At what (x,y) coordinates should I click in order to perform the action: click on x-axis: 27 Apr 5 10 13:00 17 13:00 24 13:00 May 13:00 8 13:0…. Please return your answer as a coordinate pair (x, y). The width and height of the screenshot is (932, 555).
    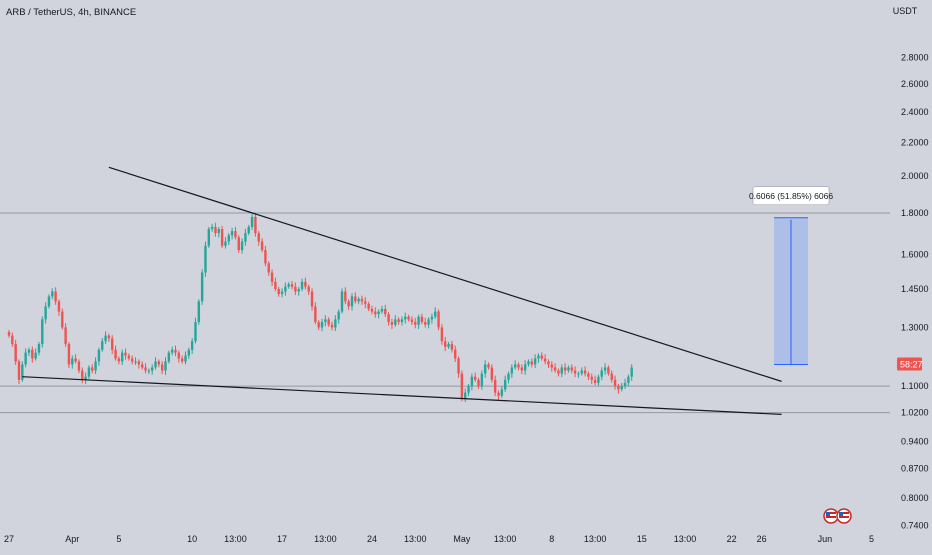
    Looking at the image, I should click on (439, 539).